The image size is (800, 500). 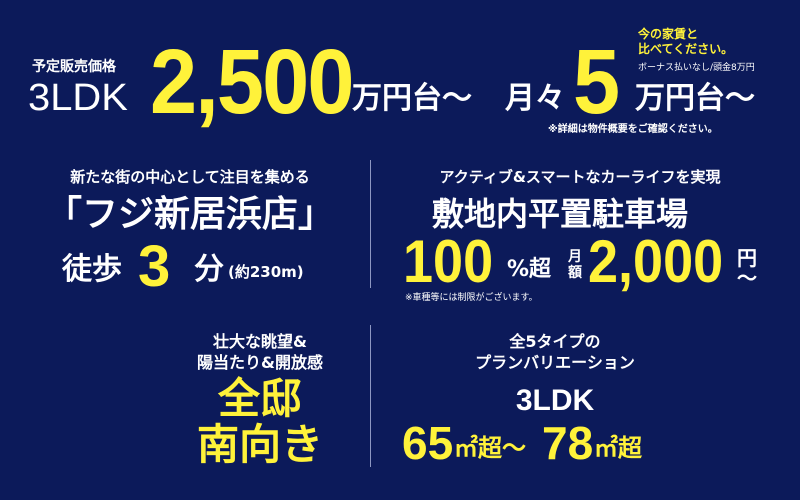 I want to click on plans-caption-line1: 全5タイプの, so click(x=555, y=341).